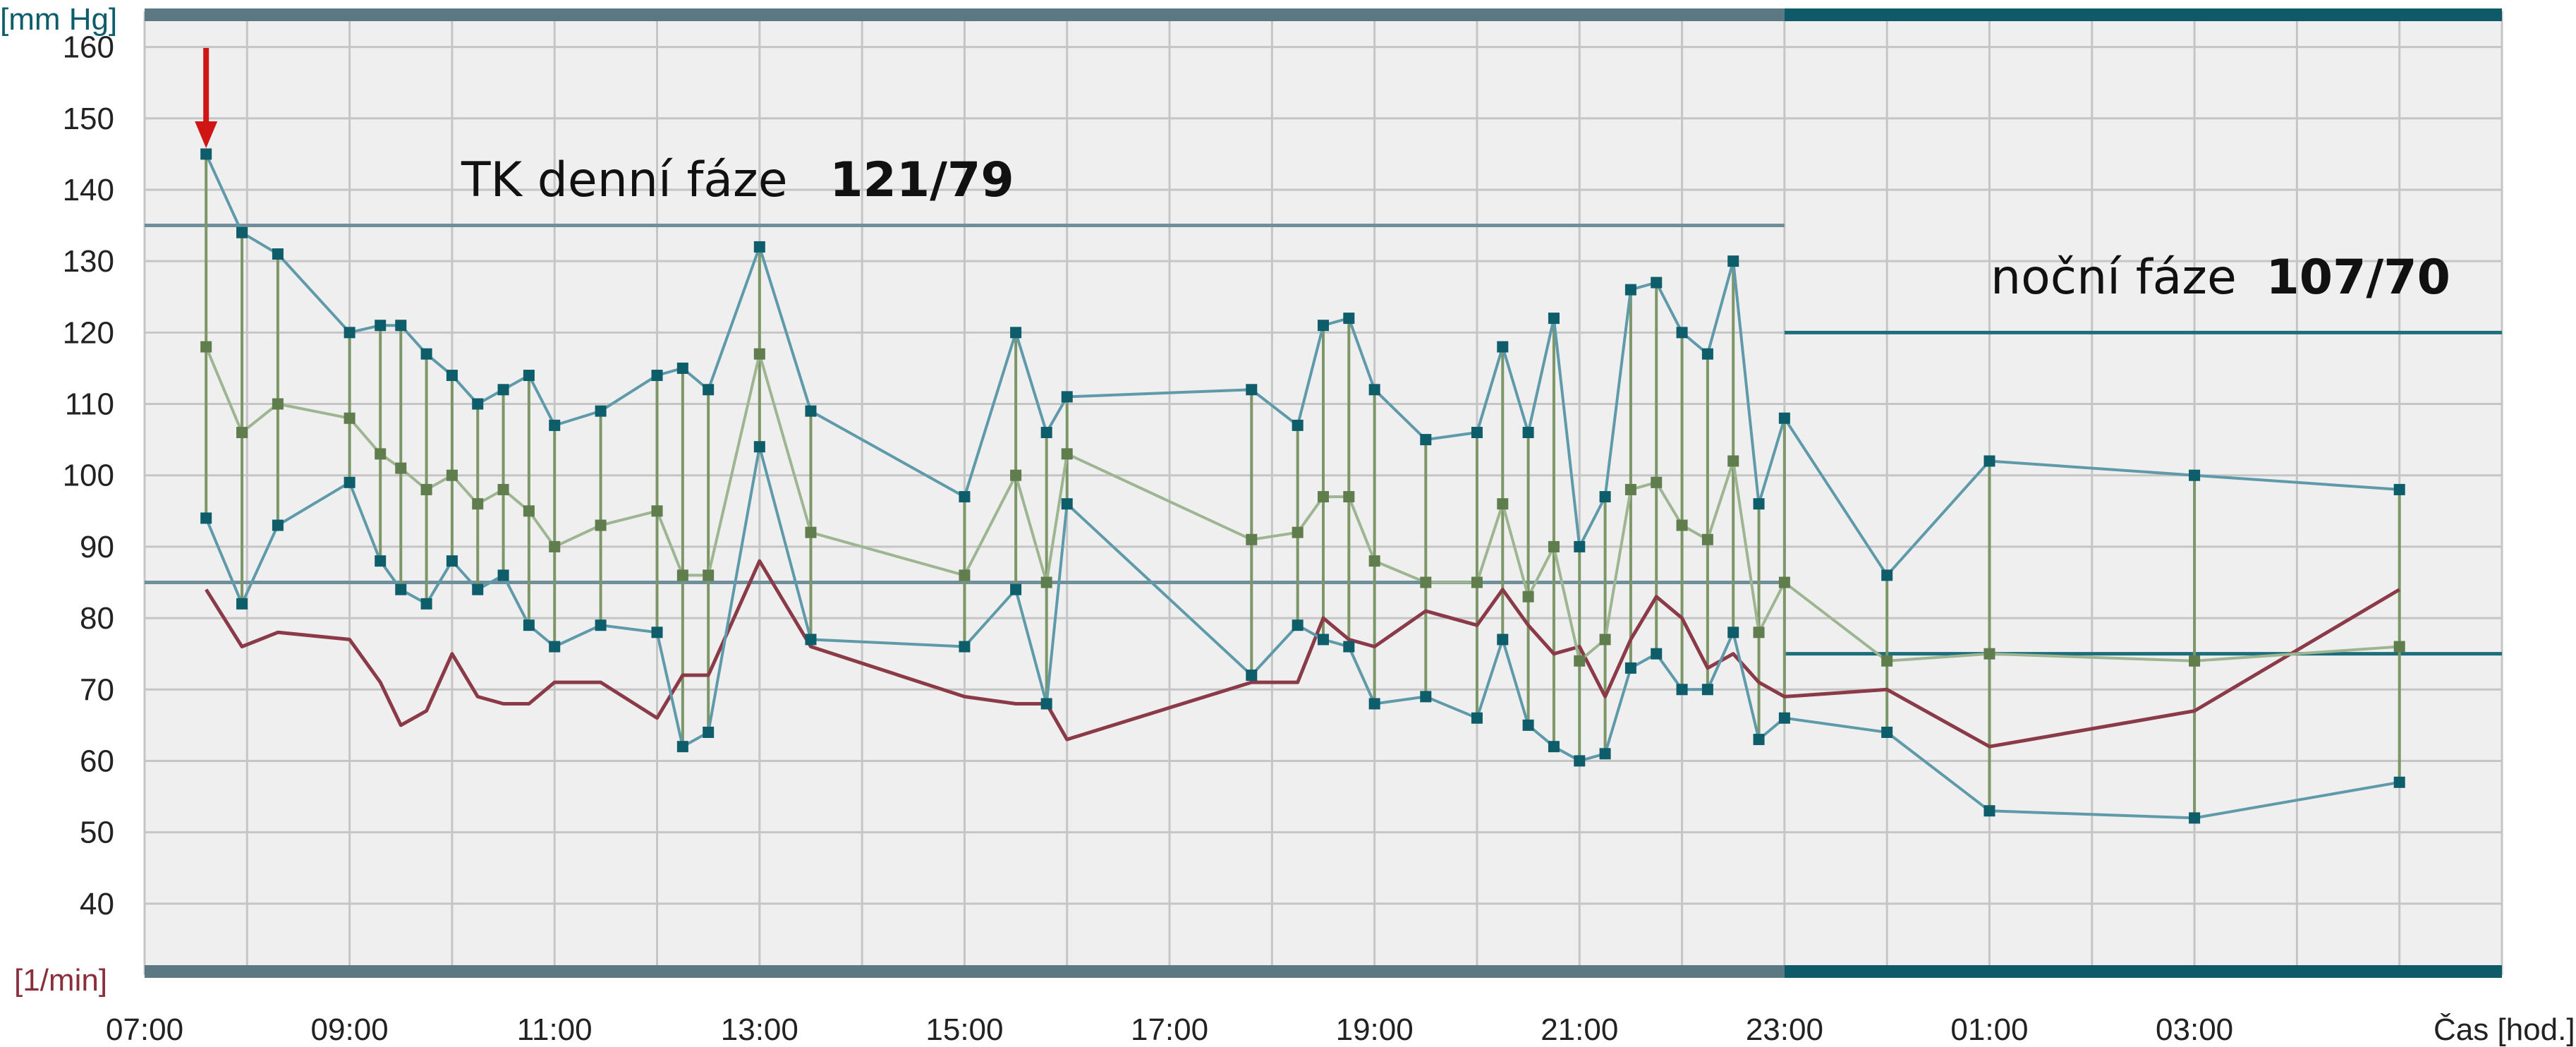 The image size is (2576, 1047). I want to click on night-phase-label: noční fáze, so click(2114, 277).